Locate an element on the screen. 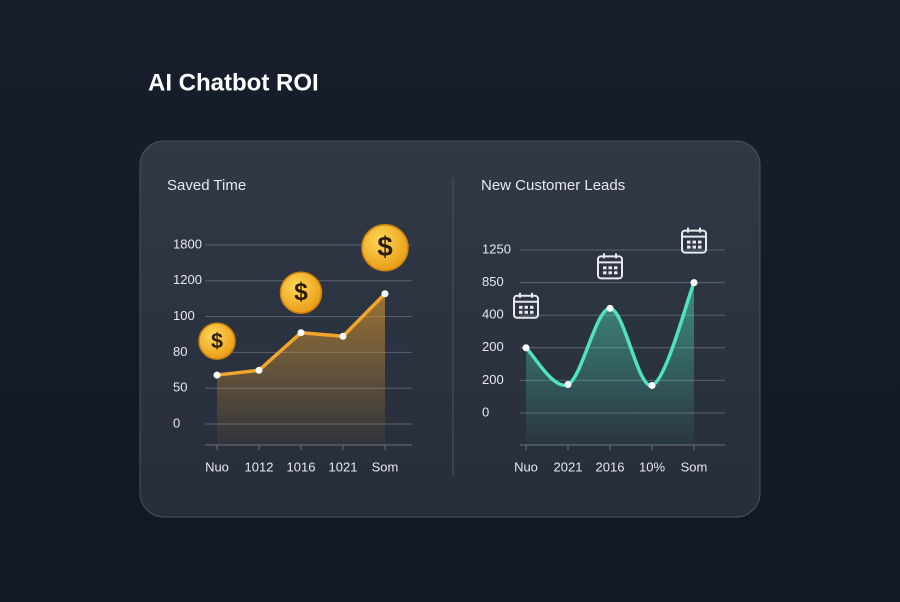  page-title: AI Chatbot ROI is located at coordinates (233, 82).